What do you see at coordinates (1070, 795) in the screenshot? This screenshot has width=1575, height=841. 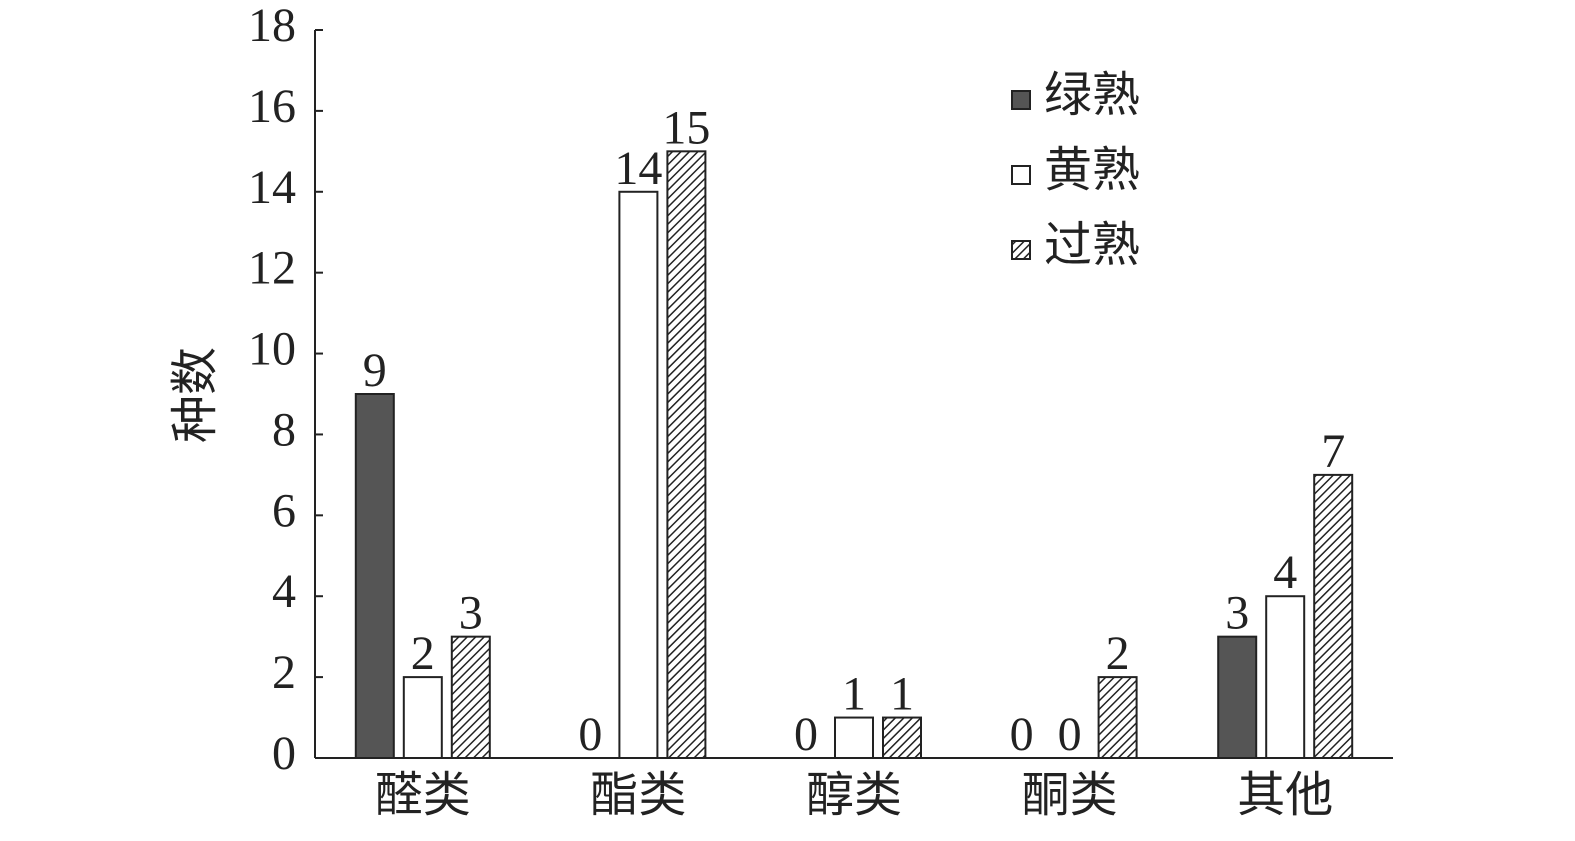 I see `x-tick-label: 酮类` at bounding box center [1070, 795].